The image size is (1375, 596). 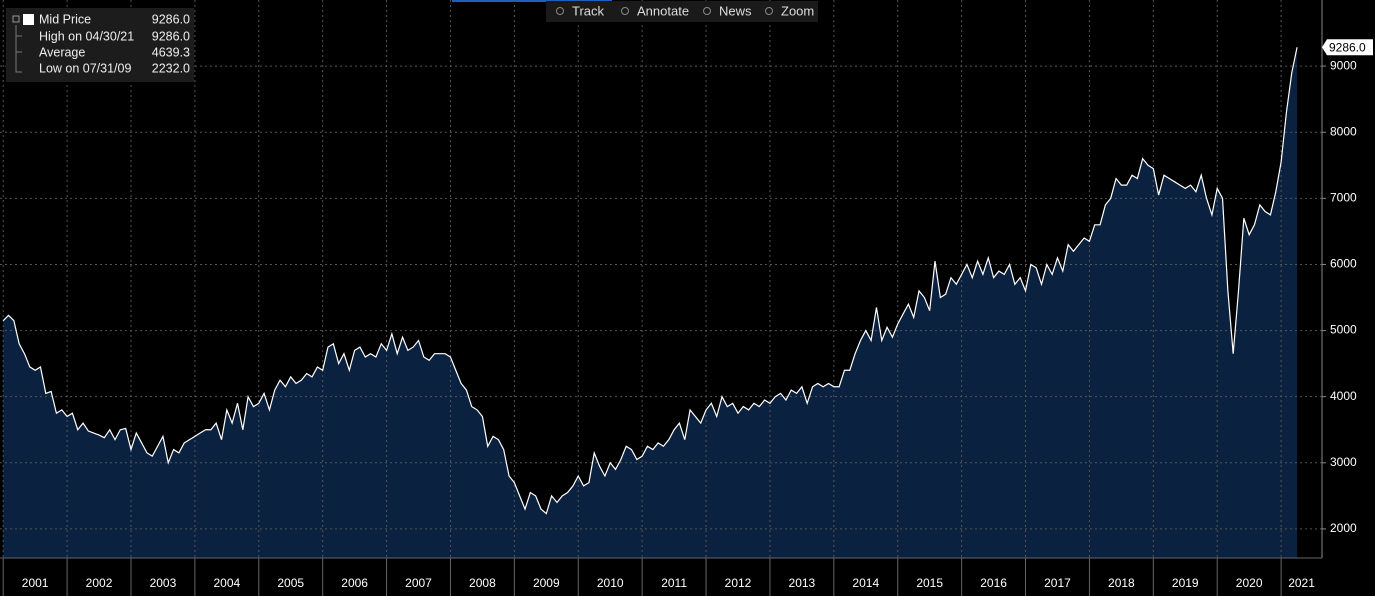 What do you see at coordinates (1343, 528) in the screenshot?
I see `y-tick-label: 2000` at bounding box center [1343, 528].